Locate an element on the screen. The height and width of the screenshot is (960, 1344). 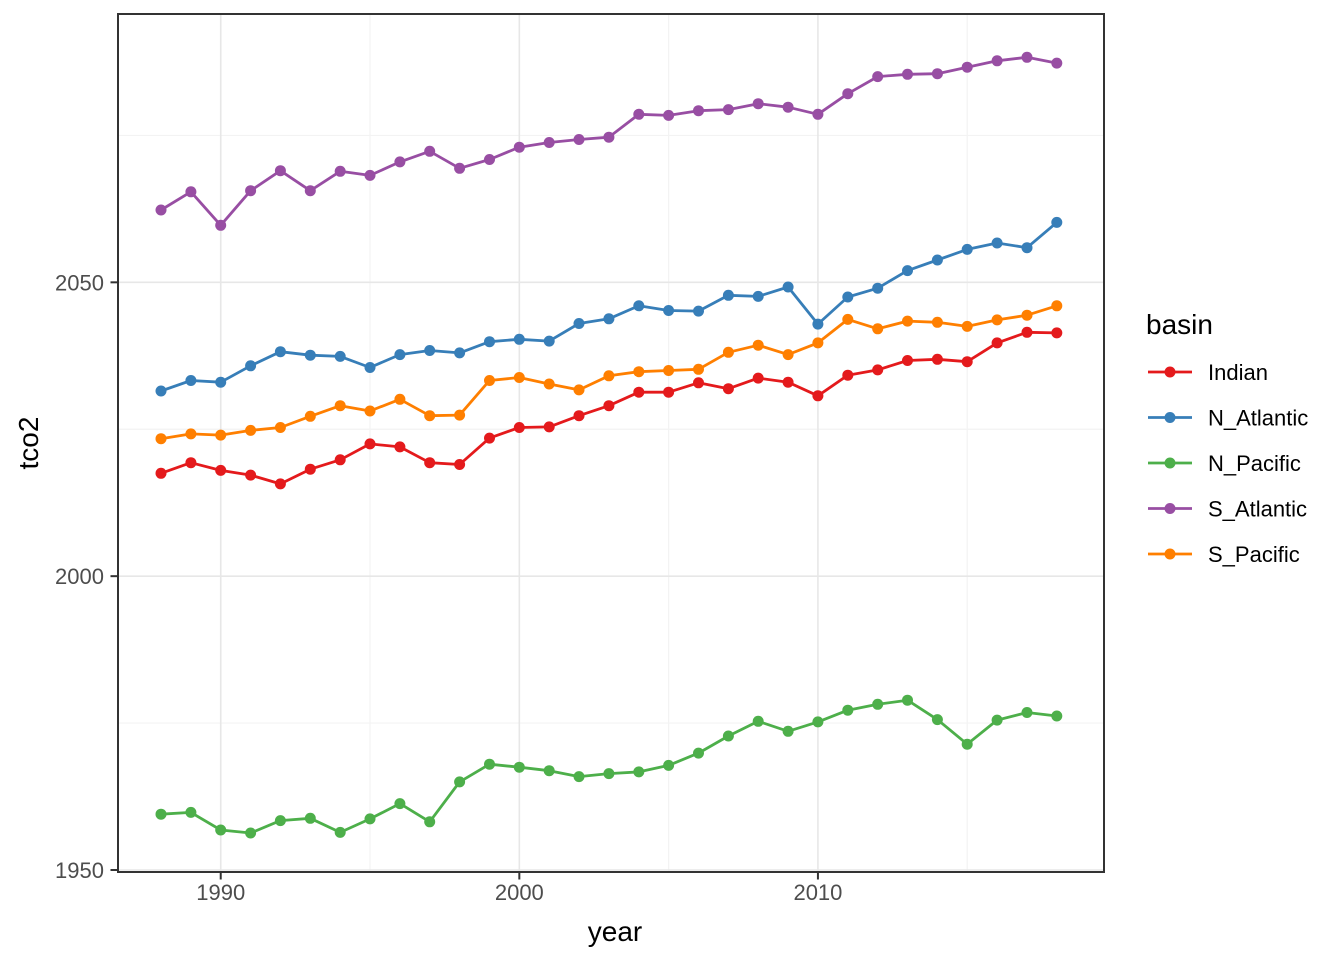
series-line-N_Atlantic is located at coordinates (609, 306).